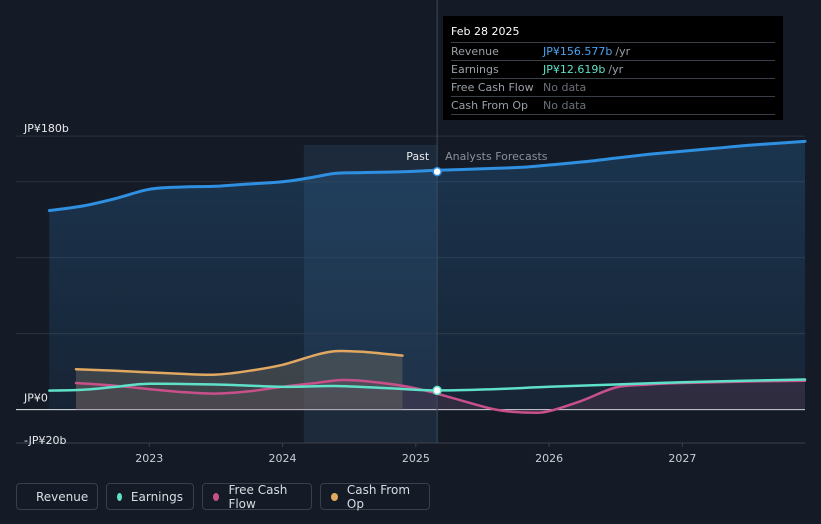  I want to click on revenue-marker, so click(437, 171).